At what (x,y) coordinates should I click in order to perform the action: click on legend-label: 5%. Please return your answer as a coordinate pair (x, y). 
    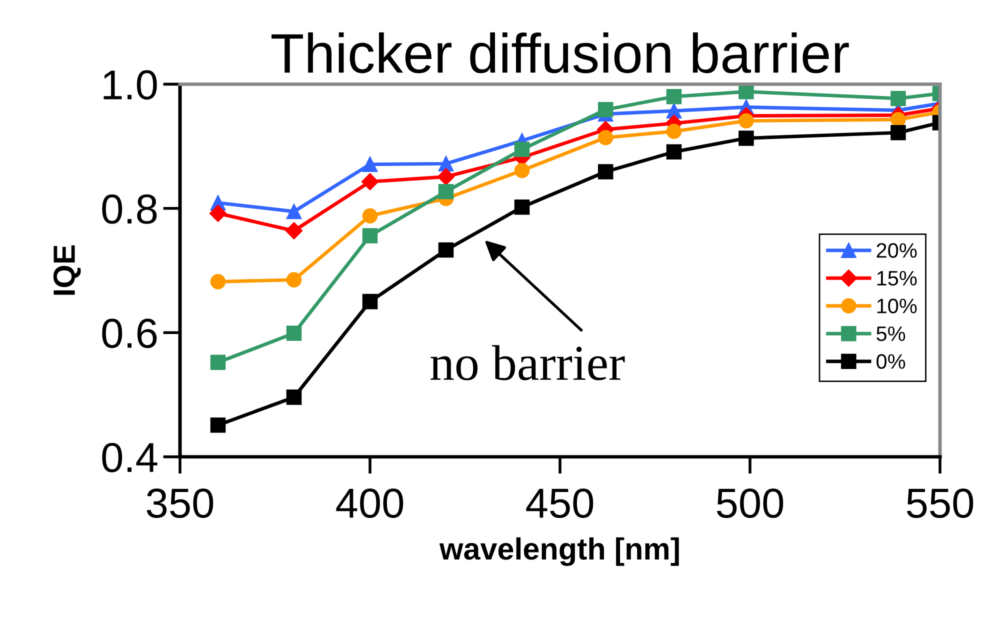
    Looking at the image, I should click on (891, 334).